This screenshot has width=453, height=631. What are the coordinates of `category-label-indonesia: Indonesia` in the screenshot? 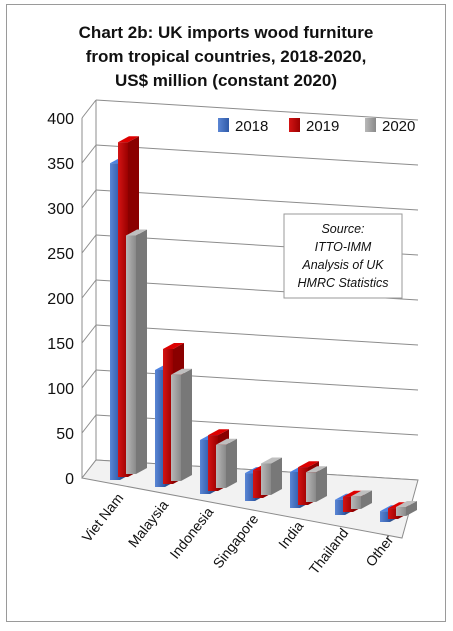 It's located at (191, 533).